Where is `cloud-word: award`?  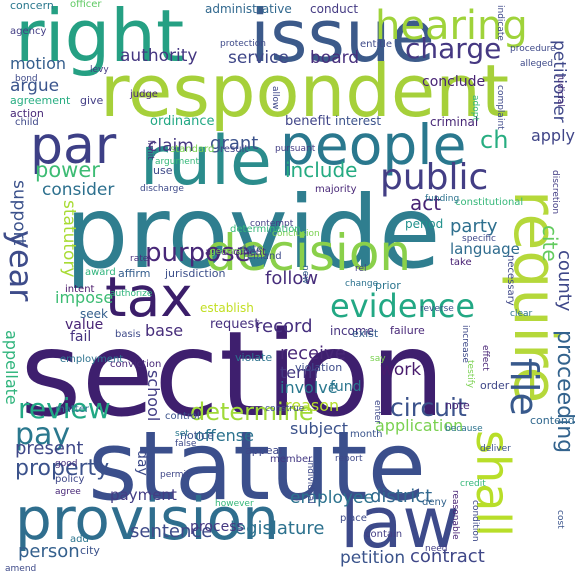 cloud-word: award is located at coordinates (100, 272).